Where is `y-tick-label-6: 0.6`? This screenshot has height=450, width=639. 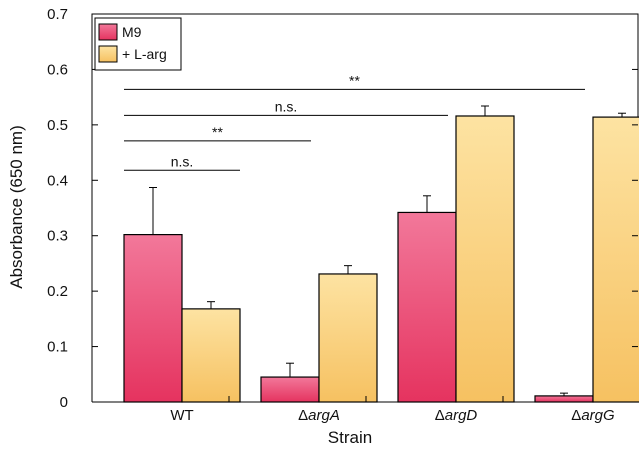 y-tick-label-6: 0.6 is located at coordinates (57, 69).